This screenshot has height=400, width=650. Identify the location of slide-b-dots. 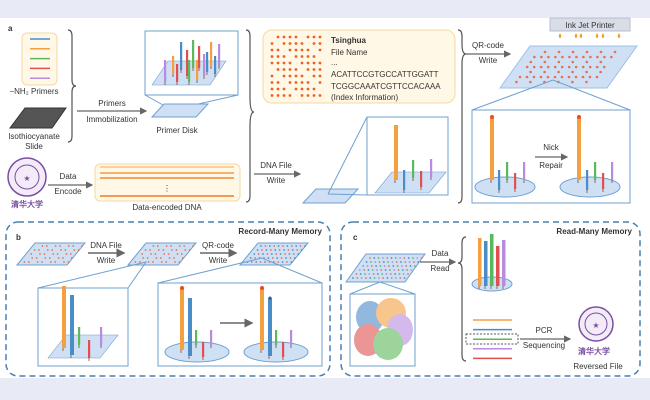
(164, 254).